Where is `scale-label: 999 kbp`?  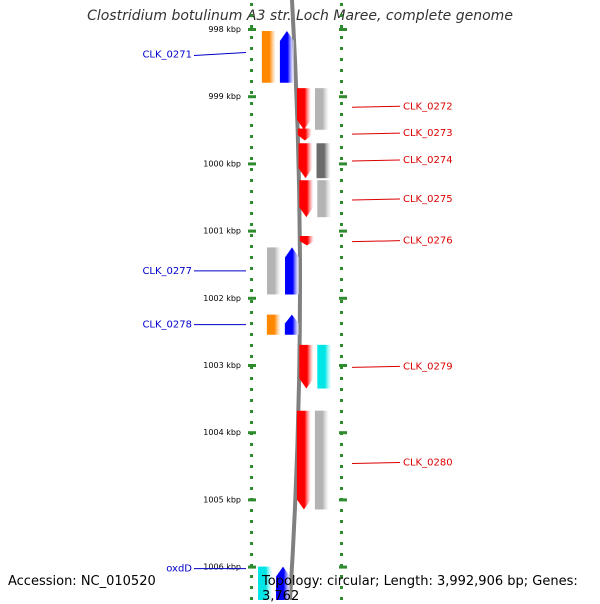 scale-label: 999 kbp is located at coordinates (224, 96).